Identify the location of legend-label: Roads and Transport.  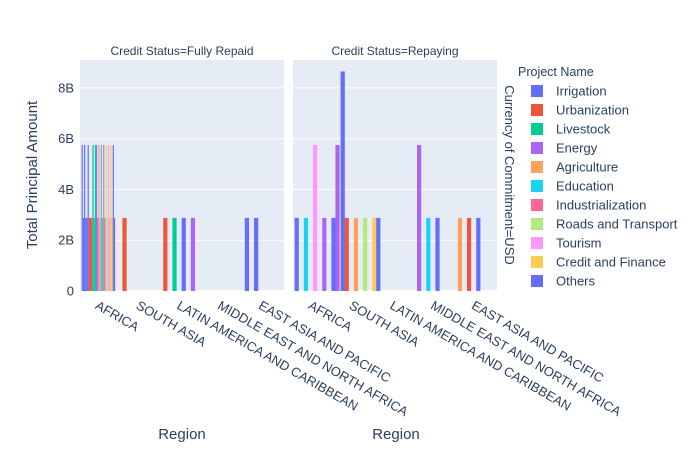
(617, 224).